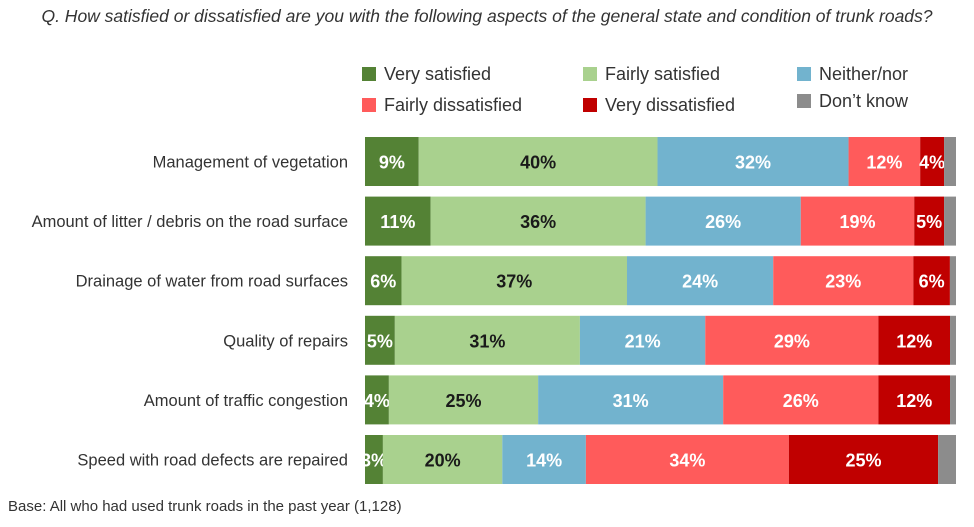 The image size is (974, 527). What do you see at coordinates (369, 74) in the screenshot?
I see `legend-swatch-very-satisfied` at bounding box center [369, 74].